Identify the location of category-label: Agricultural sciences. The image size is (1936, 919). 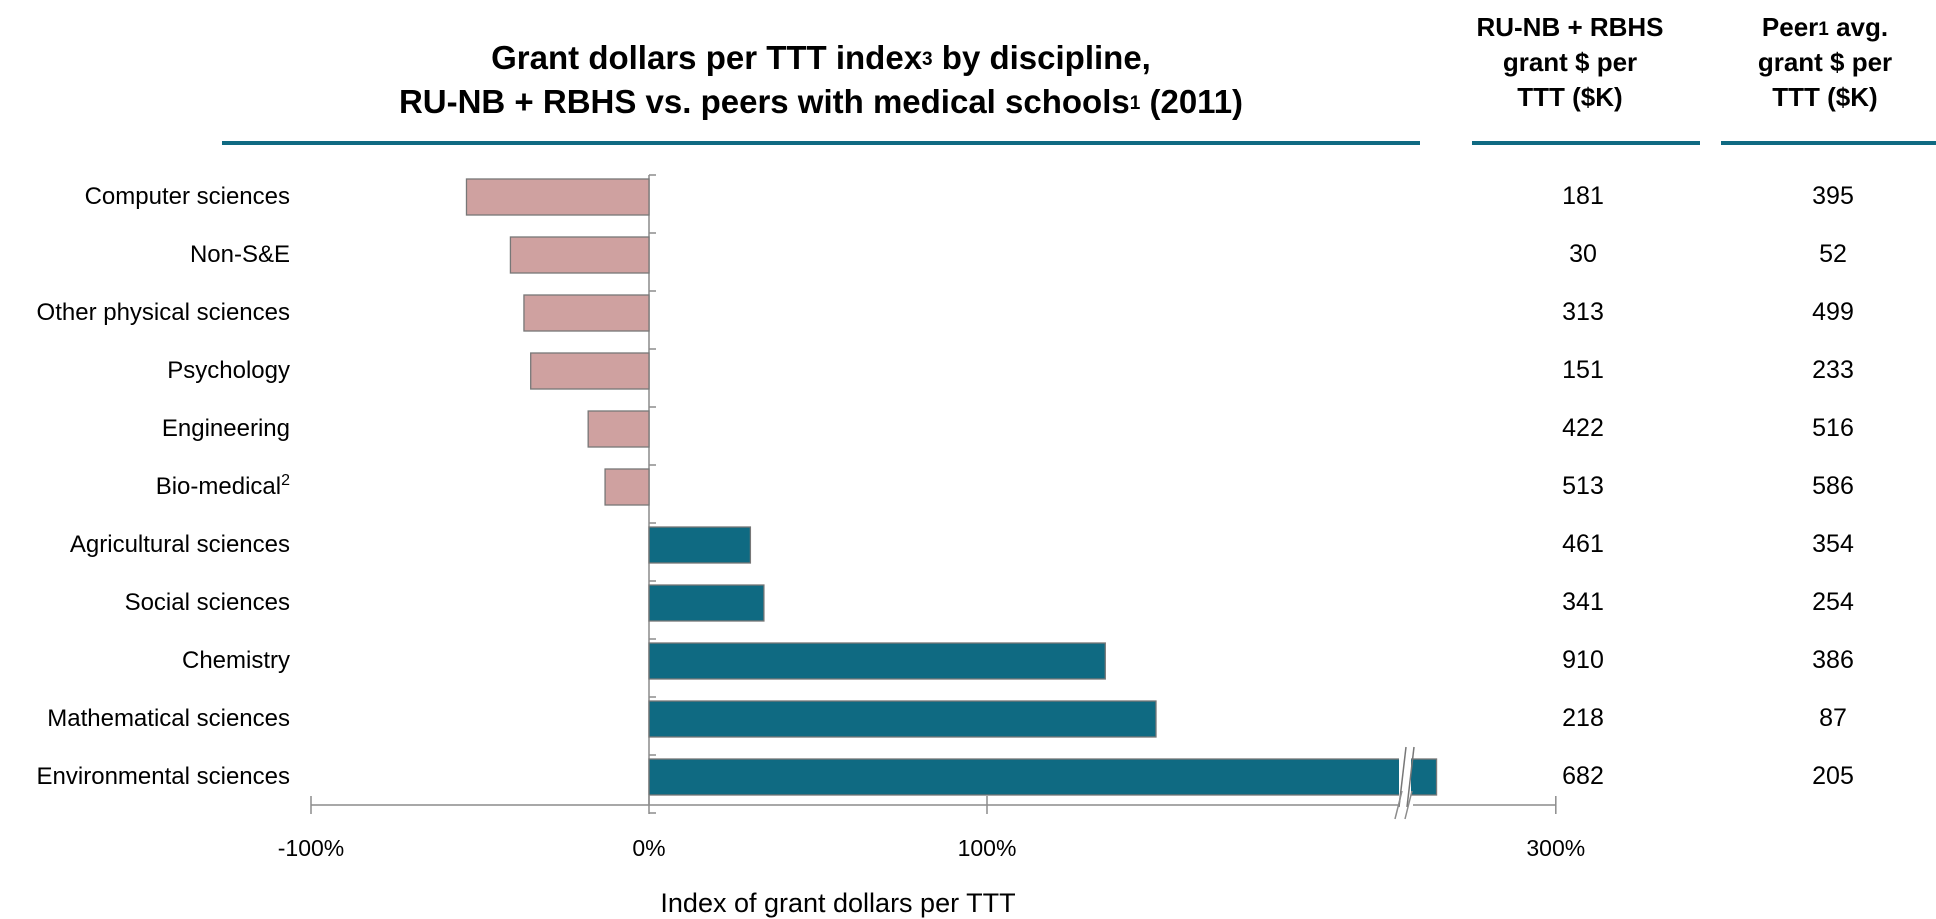
(180, 544).